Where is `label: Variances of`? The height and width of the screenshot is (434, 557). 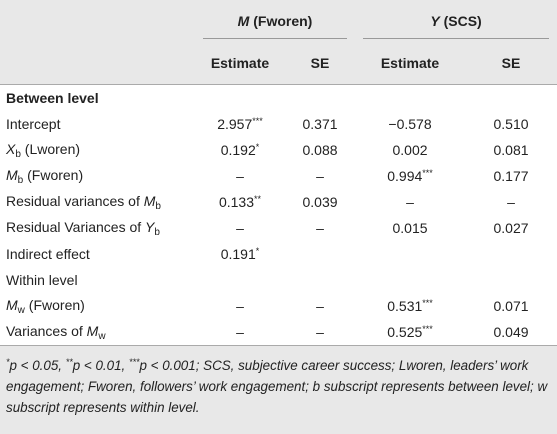 label: Variances of is located at coordinates (46, 330).